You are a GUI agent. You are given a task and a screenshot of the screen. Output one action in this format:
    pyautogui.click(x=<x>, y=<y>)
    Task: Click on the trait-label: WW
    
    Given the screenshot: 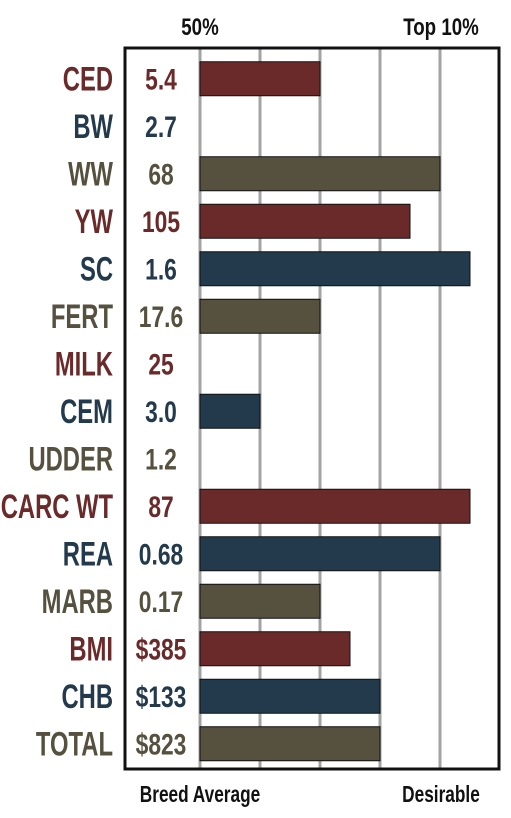 What is the action you would take?
    pyautogui.click(x=90, y=175)
    